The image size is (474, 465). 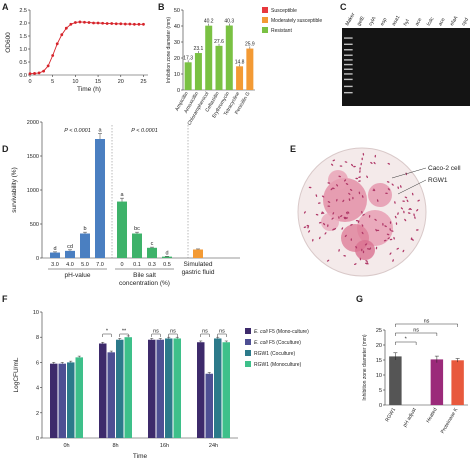 I want to click on ytick-label-a: 1.0, so click(x=23, y=50).